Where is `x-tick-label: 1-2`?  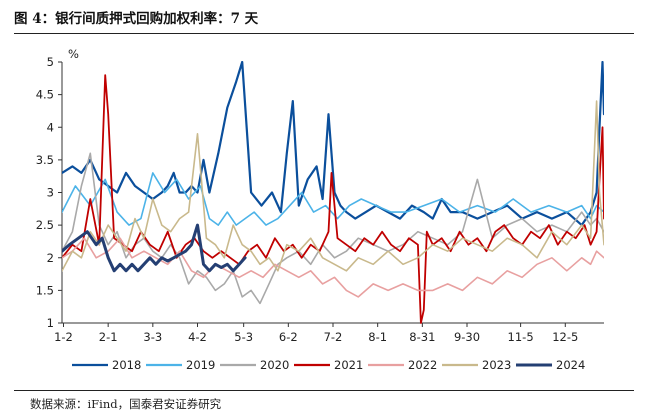
x-tick-label: 1-2 is located at coordinates (63, 337).